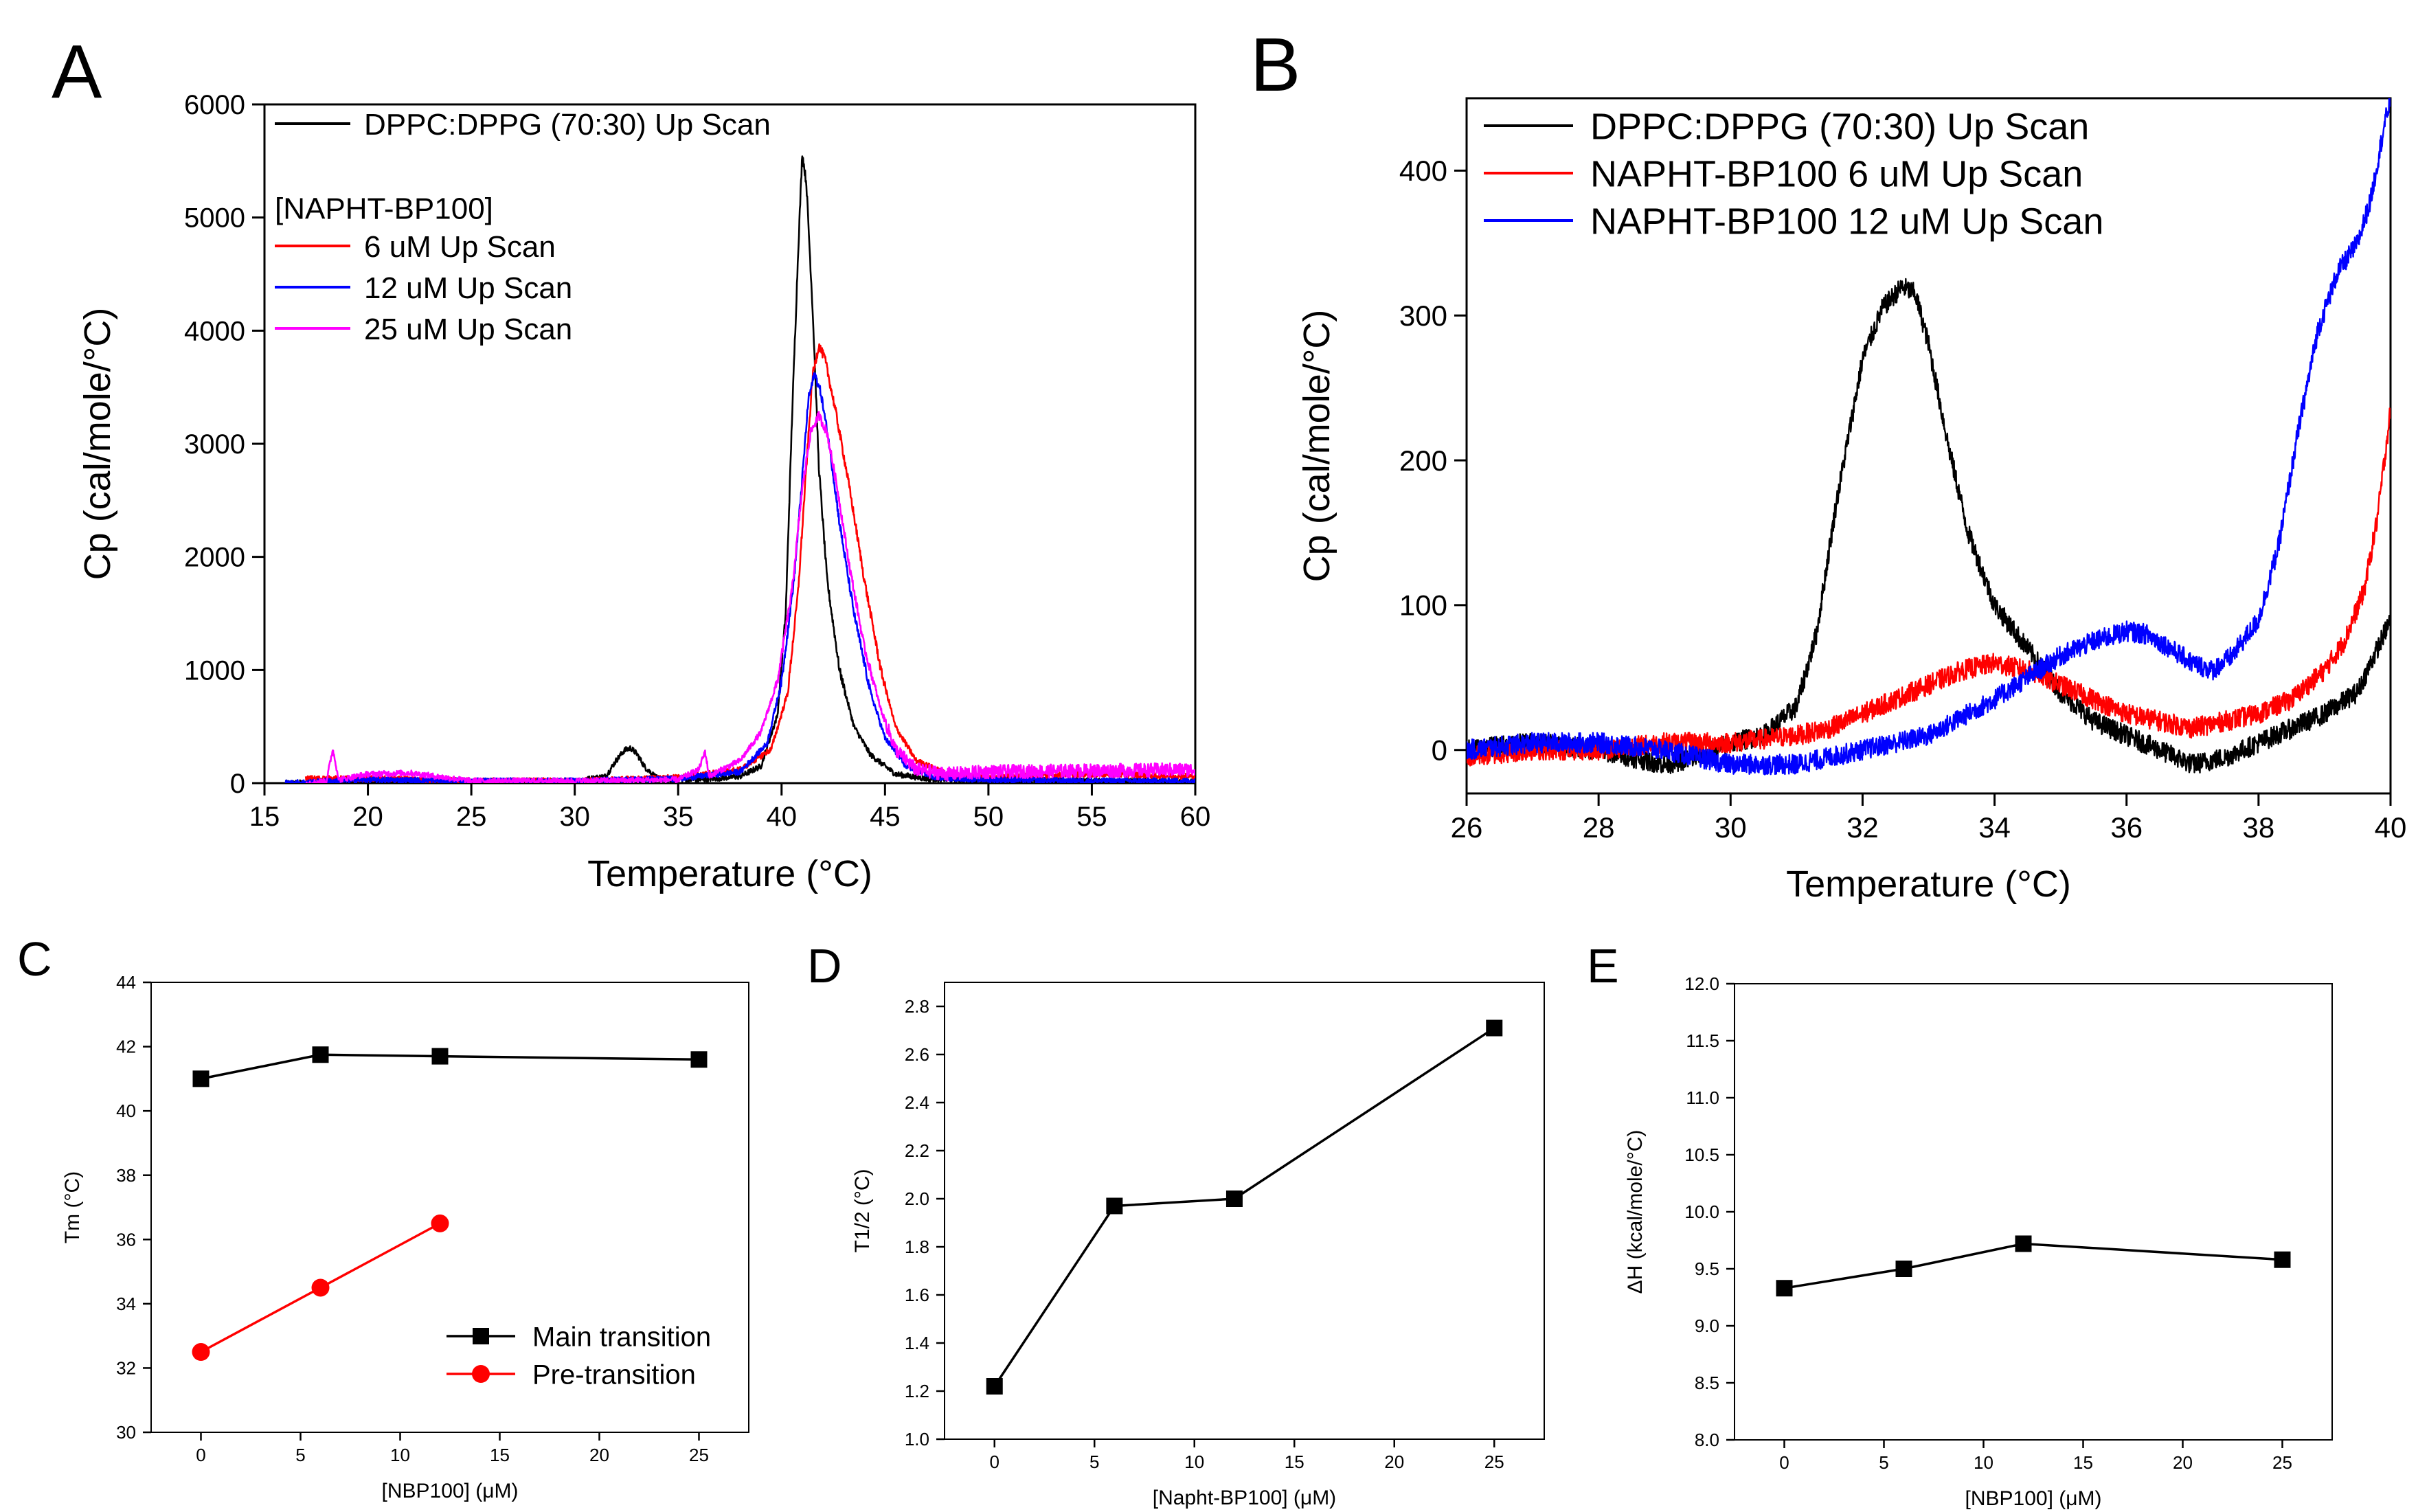  Describe the element at coordinates (471, 817) in the screenshot. I see `x-tick-label-a: 25` at that location.